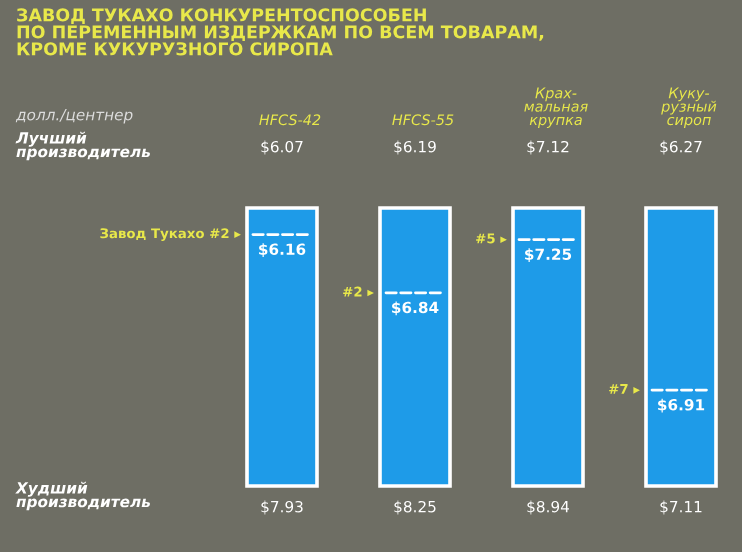 The image size is (742, 552). I want to click on text: ЗАВОД ТУКАХО КОНКУРЕНТОСПОСОБЕН ПО ПЕРЕМЕННЫМ ИЗДЕРЖКАМ ПО ВСЕМ ТОВАРАМ, КРОМЕ КУКУРУЗНОГО СИРОПА, so click(280, 32).